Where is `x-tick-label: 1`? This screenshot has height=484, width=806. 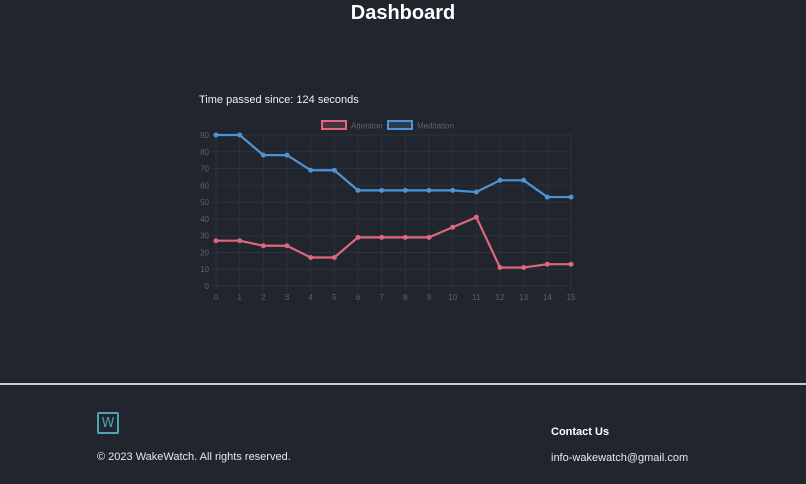 x-tick-label: 1 is located at coordinates (239, 297).